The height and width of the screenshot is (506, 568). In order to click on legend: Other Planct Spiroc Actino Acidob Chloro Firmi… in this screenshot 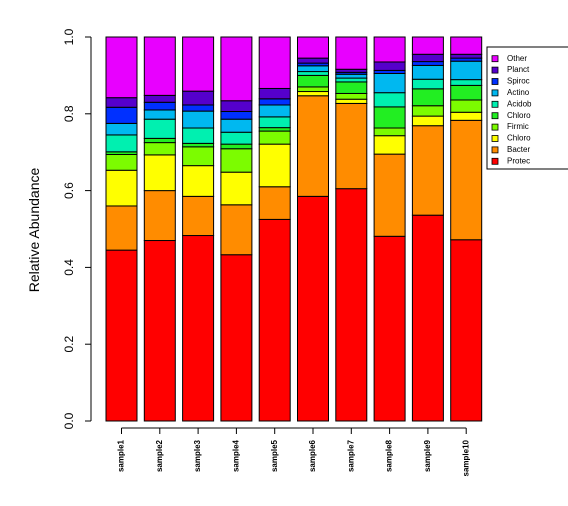, I will do `click(527, 108)`.